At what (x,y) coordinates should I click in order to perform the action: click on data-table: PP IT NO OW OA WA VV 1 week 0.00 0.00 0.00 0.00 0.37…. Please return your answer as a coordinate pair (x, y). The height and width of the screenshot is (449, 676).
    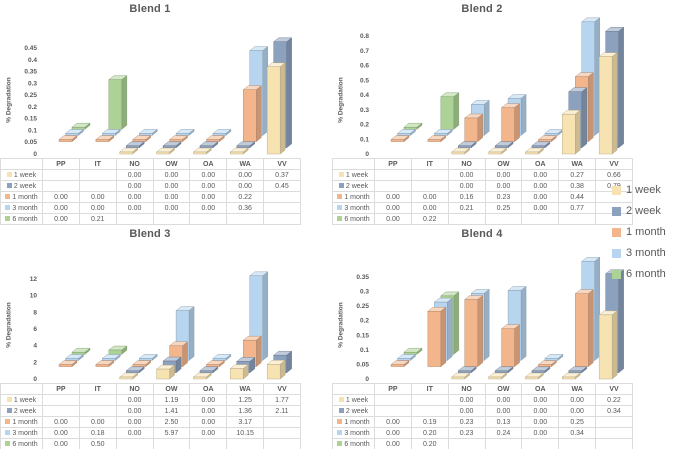
    Looking at the image, I should click on (150, 191).